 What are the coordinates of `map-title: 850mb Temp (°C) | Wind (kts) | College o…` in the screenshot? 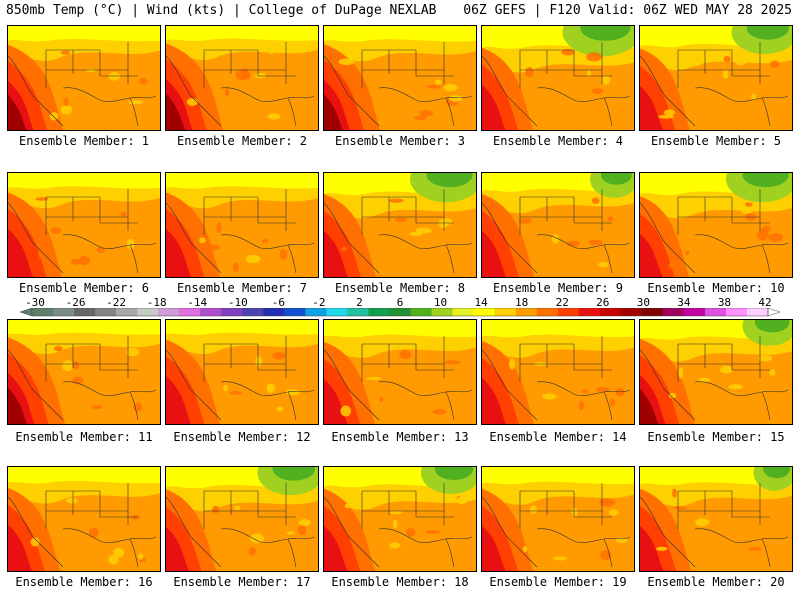 It's located at (221, 10).